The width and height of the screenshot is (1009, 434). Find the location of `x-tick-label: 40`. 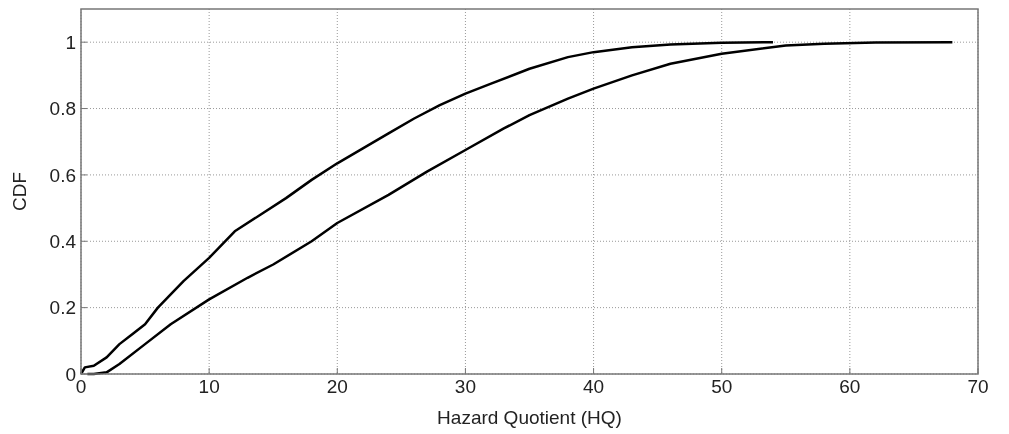

x-tick-label: 40 is located at coordinates (594, 386).